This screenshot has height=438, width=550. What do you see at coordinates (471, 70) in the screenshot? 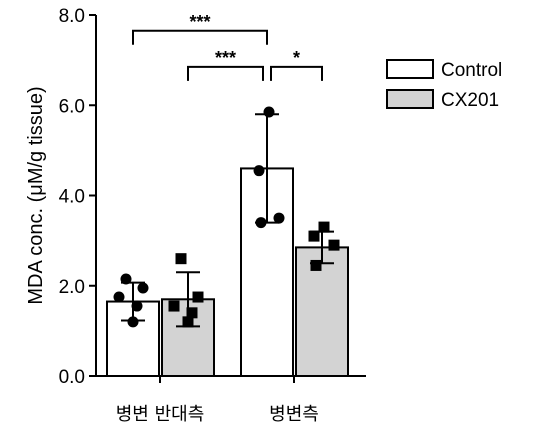
I see `legend-label-control: Control` at bounding box center [471, 70].